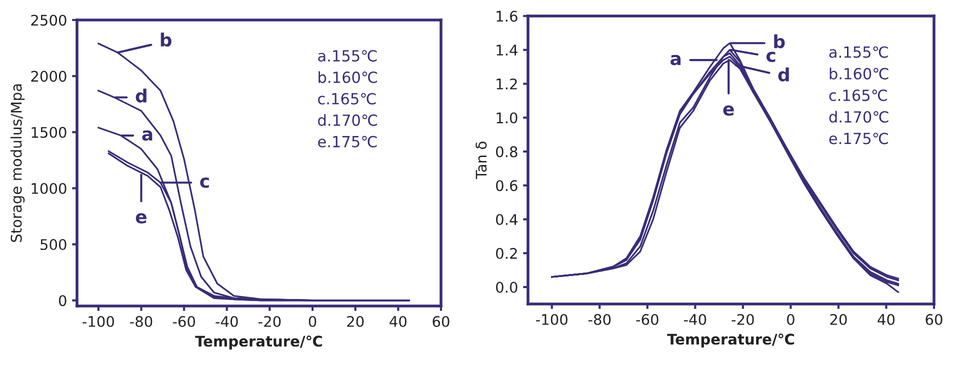  What do you see at coordinates (507, 186) in the screenshot?
I see `y-tick-label: 0.6` at bounding box center [507, 186].